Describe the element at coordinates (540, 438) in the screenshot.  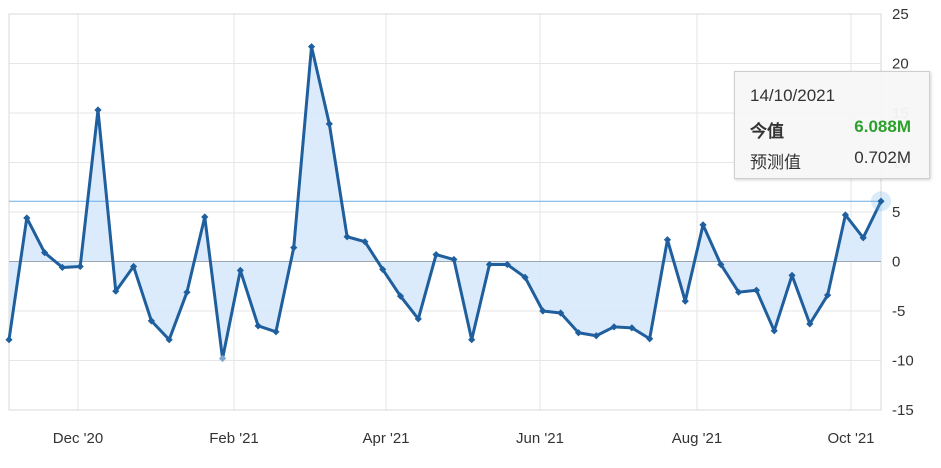
I see `x-tick-label: Jun '21` at that location.